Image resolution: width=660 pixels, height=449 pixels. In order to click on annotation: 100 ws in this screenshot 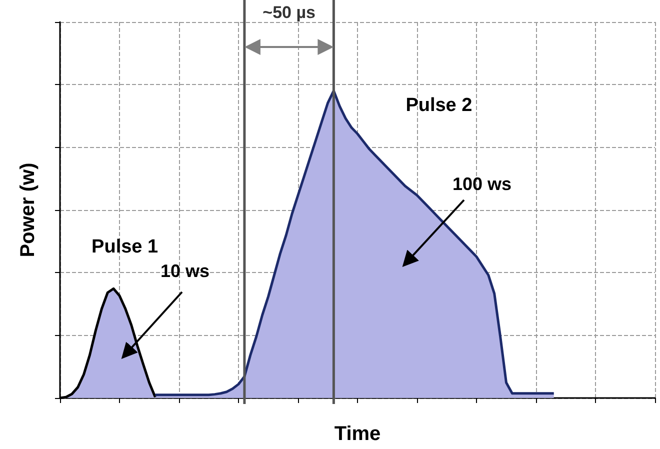, I will do `click(482, 184)`.